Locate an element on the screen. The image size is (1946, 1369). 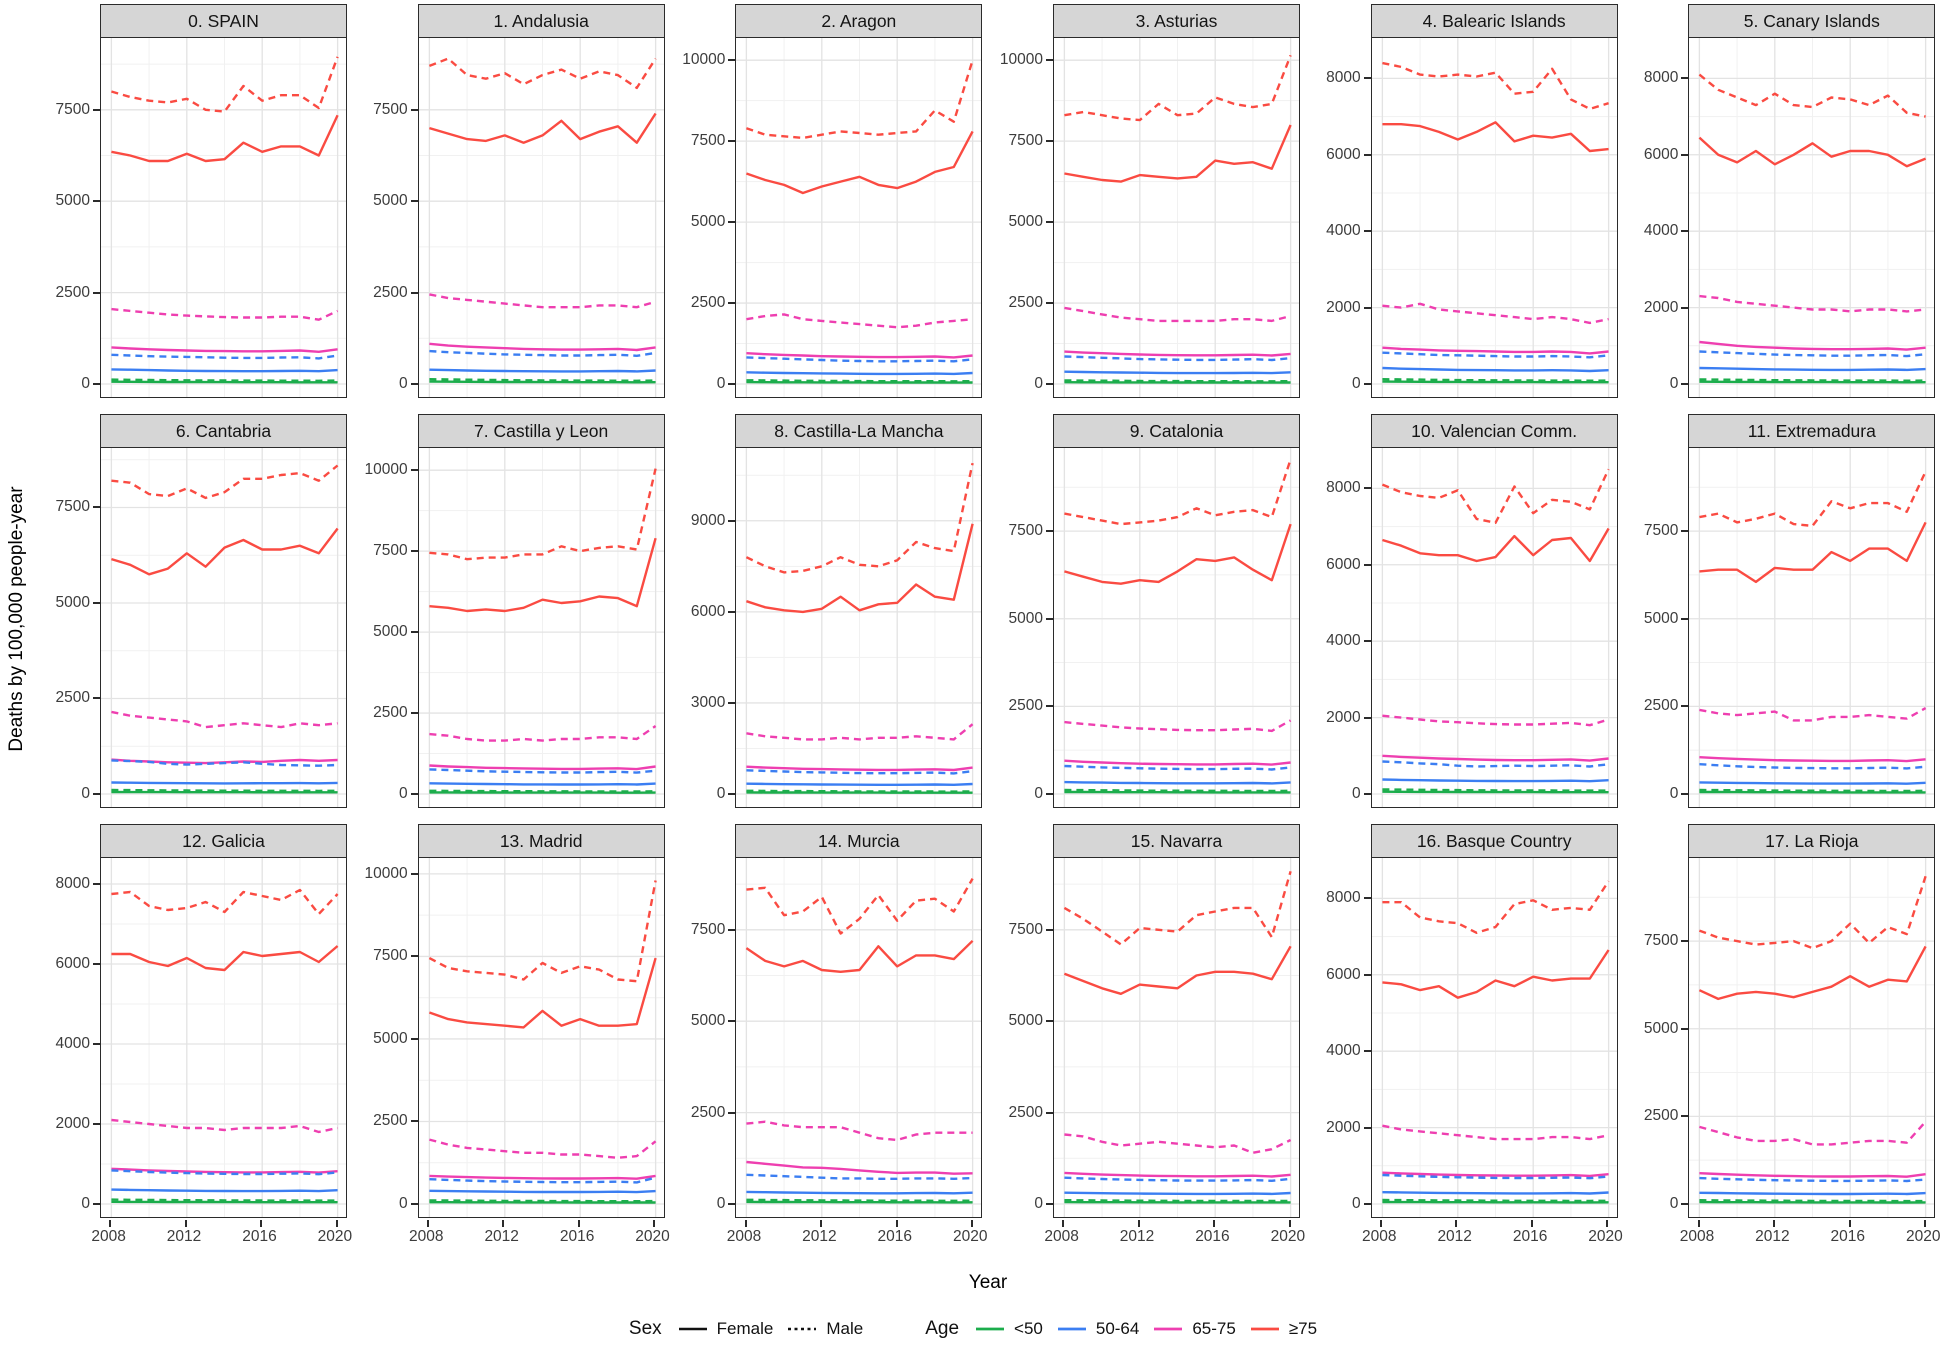
solid-line-key-icon is located at coordinates (692, 1329).